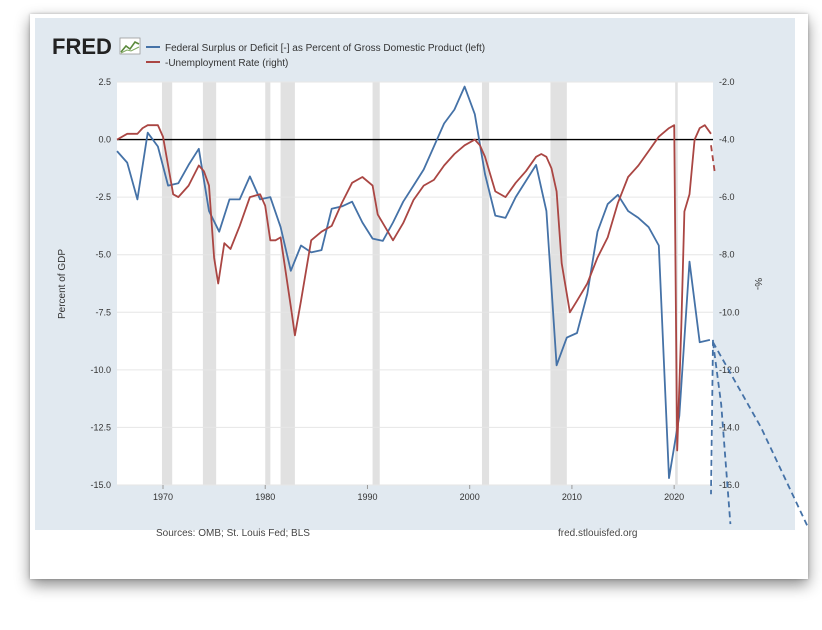  Describe the element at coordinates (727, 82) in the screenshot. I see `right-tick-label: -2.0` at that location.